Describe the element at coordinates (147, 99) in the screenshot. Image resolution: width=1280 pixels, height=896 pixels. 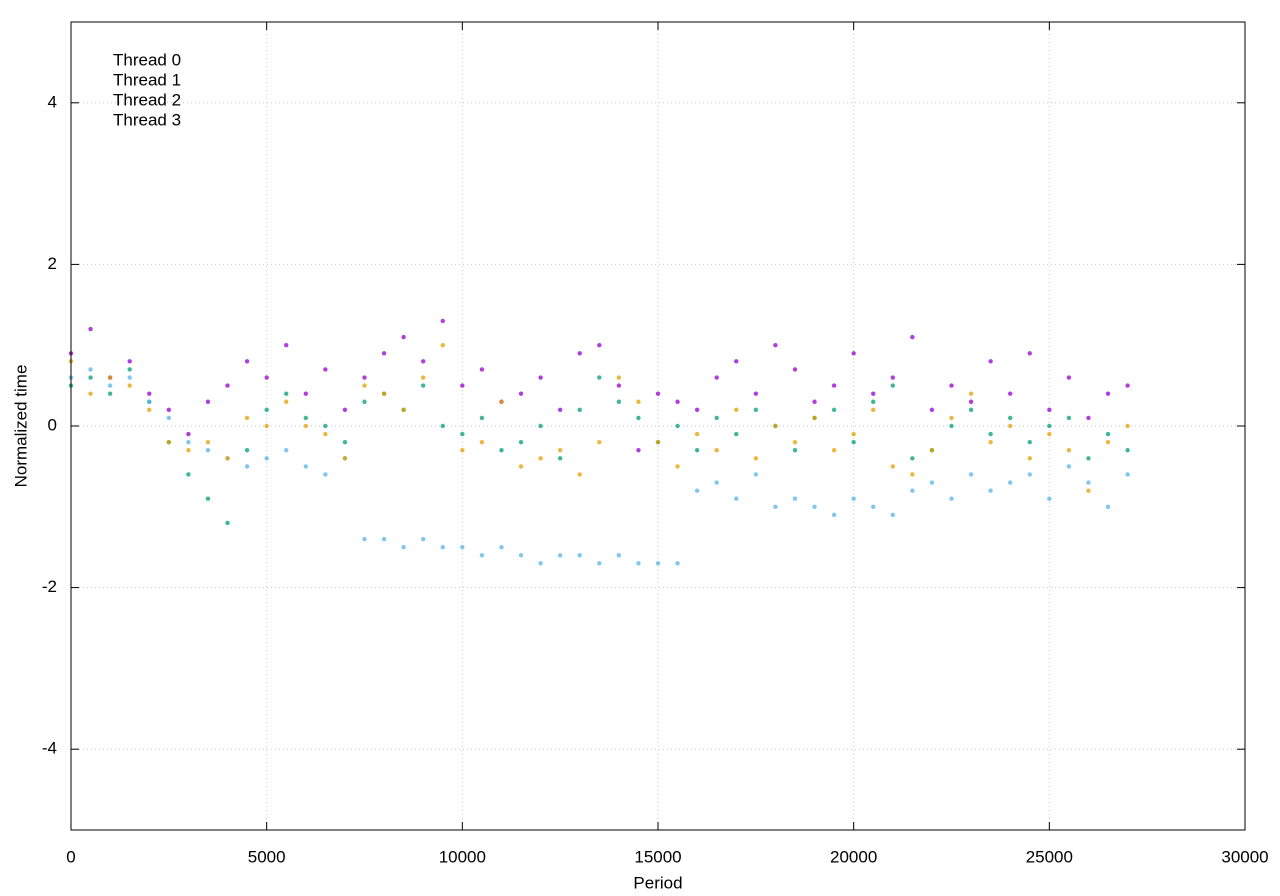
I see `legend-label: Thread 2` at that location.